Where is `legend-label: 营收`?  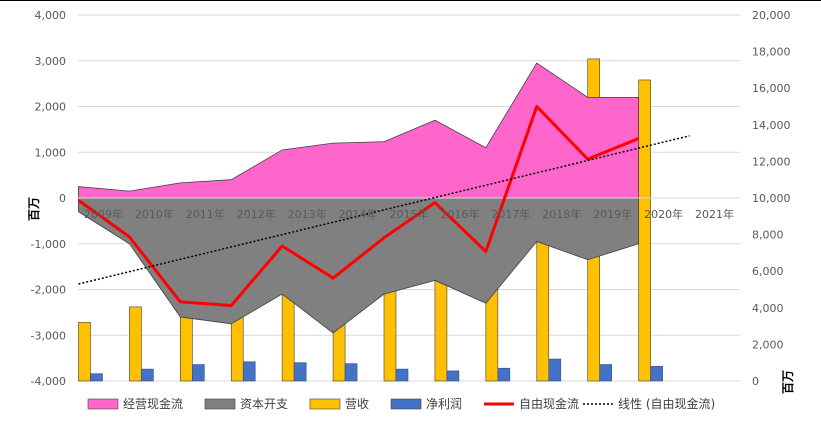
legend-label: 营收 is located at coordinates (357, 404).